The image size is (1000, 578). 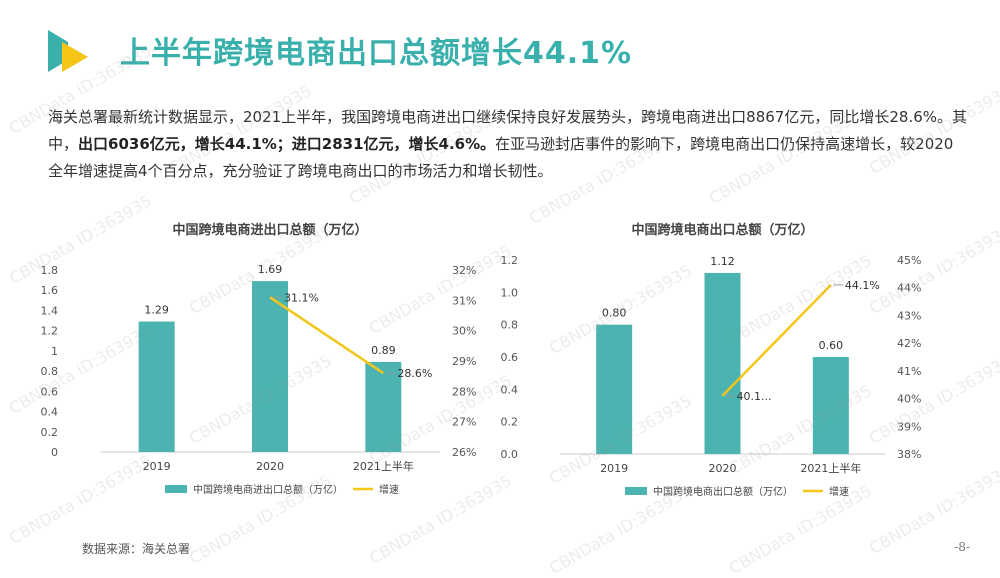 What do you see at coordinates (75, 57) in the screenshot?
I see `logo-yellow-triangle` at bounding box center [75, 57].